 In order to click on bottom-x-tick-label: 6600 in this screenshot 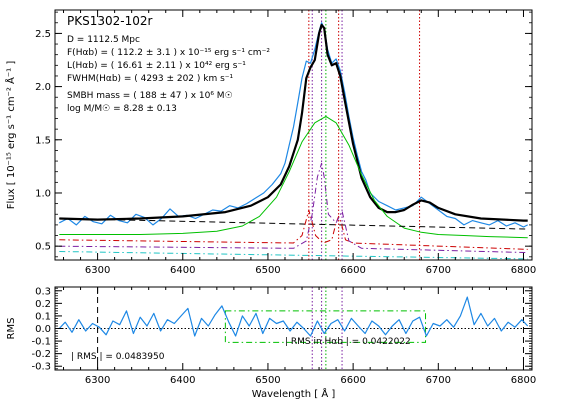, I will do `click(352, 380)`.